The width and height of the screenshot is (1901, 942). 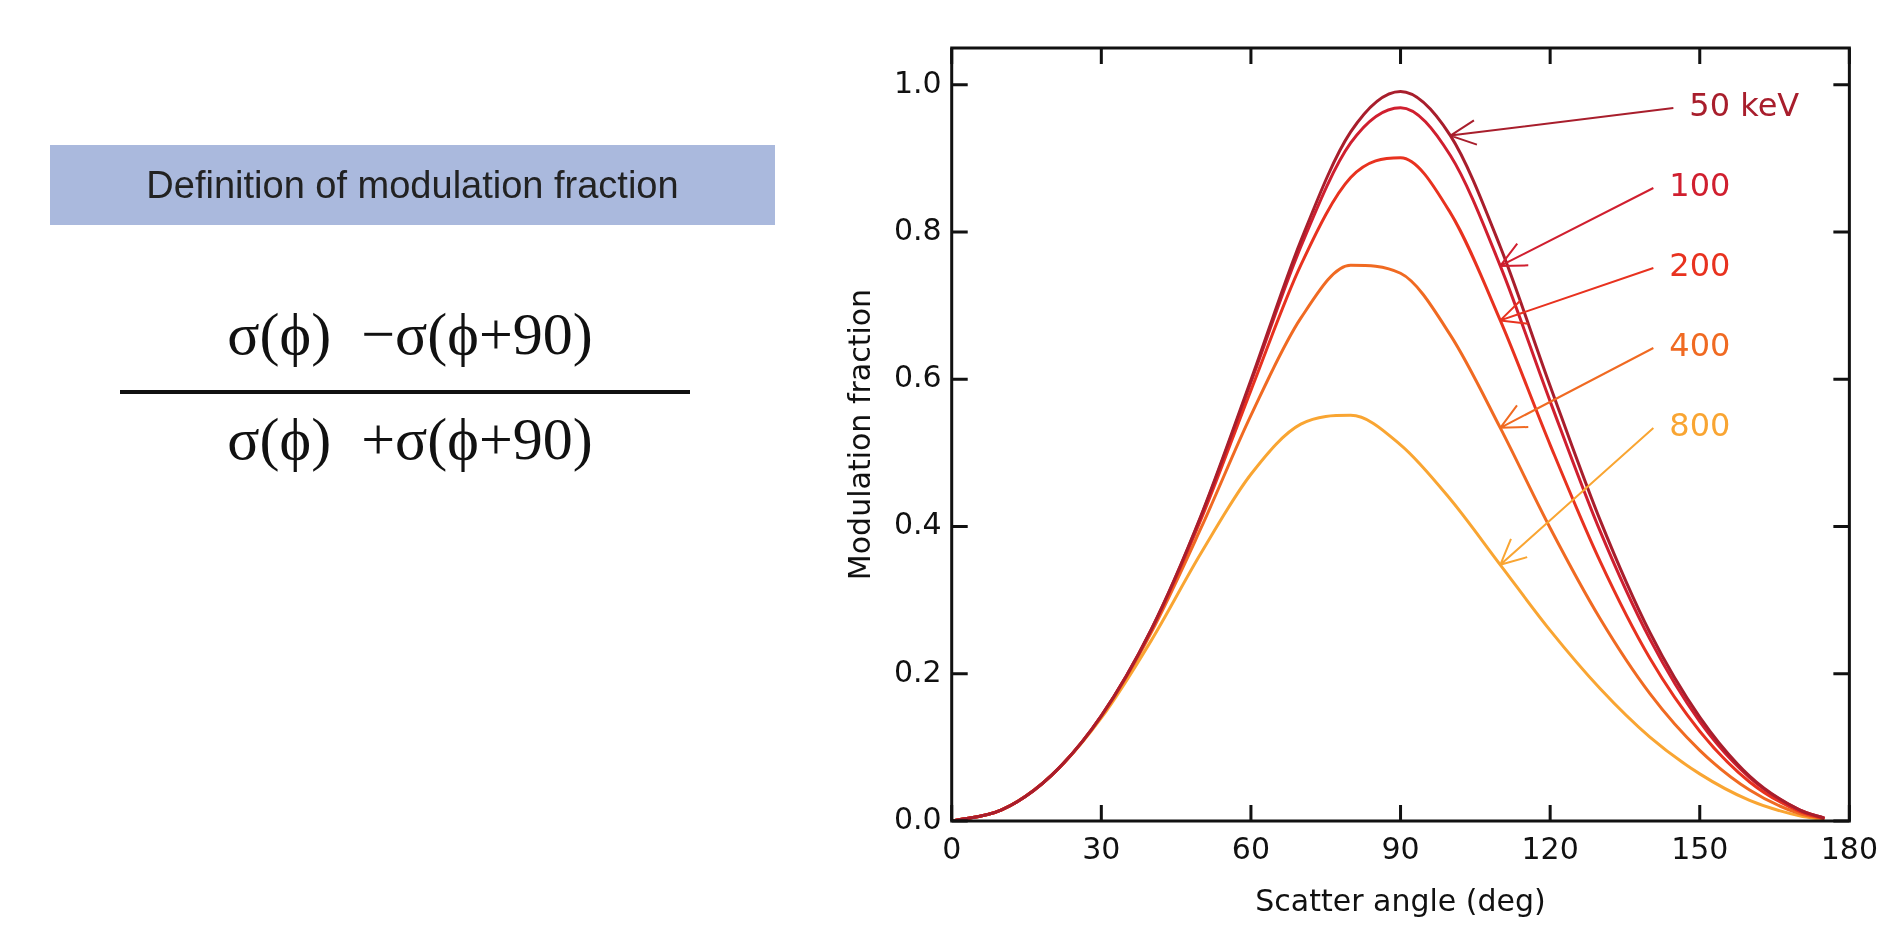 I want to click on x-tick-label: 90, so click(x=1400, y=848).